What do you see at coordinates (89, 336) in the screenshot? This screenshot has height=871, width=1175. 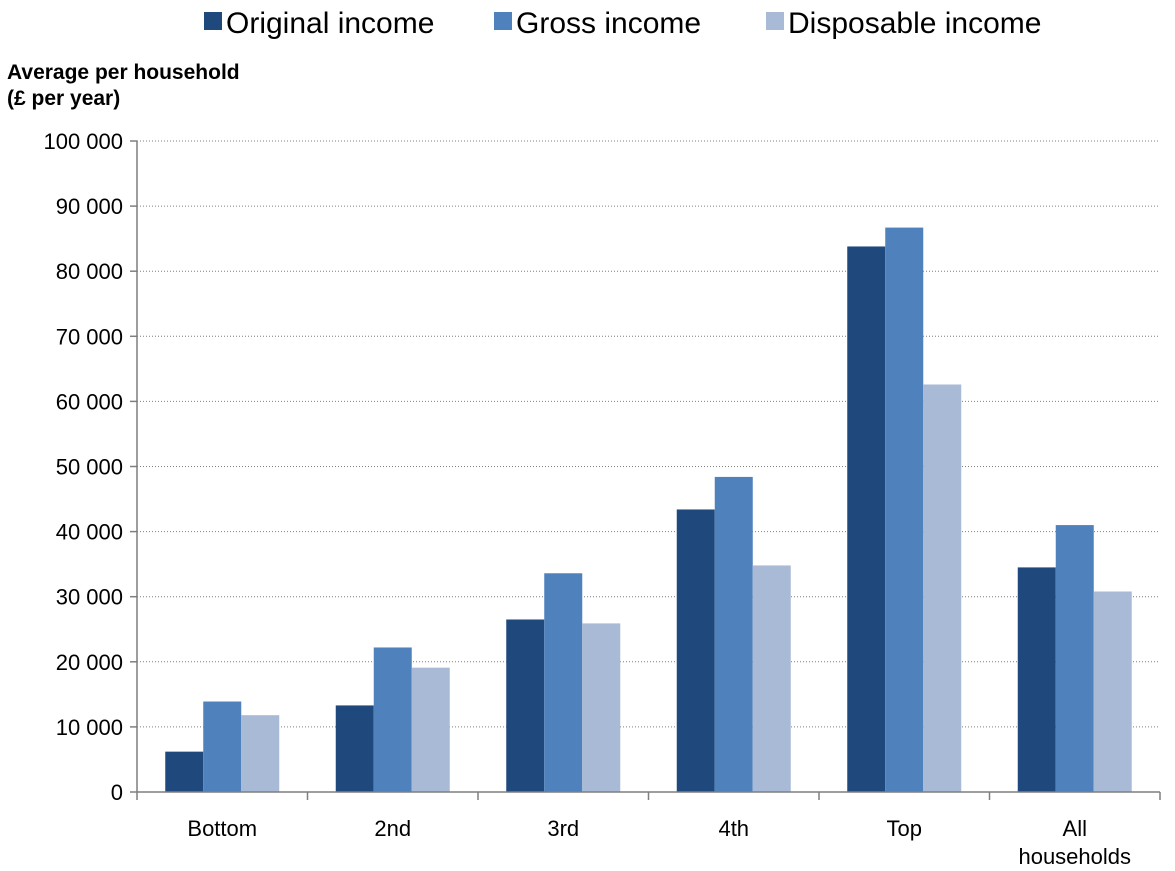 I see `y-tick-label: 70 000` at bounding box center [89, 336].